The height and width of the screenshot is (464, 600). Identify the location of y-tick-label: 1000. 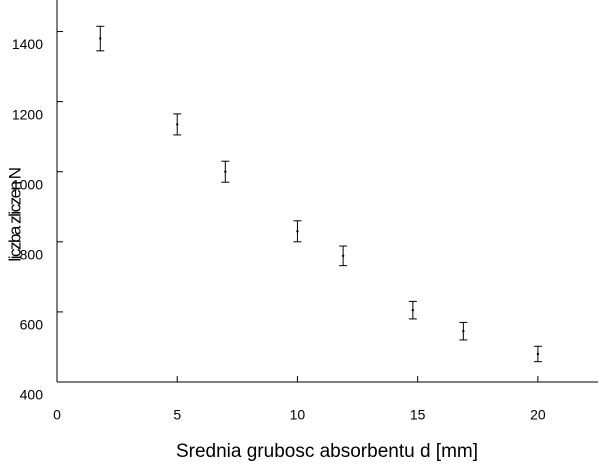
(27, 184).